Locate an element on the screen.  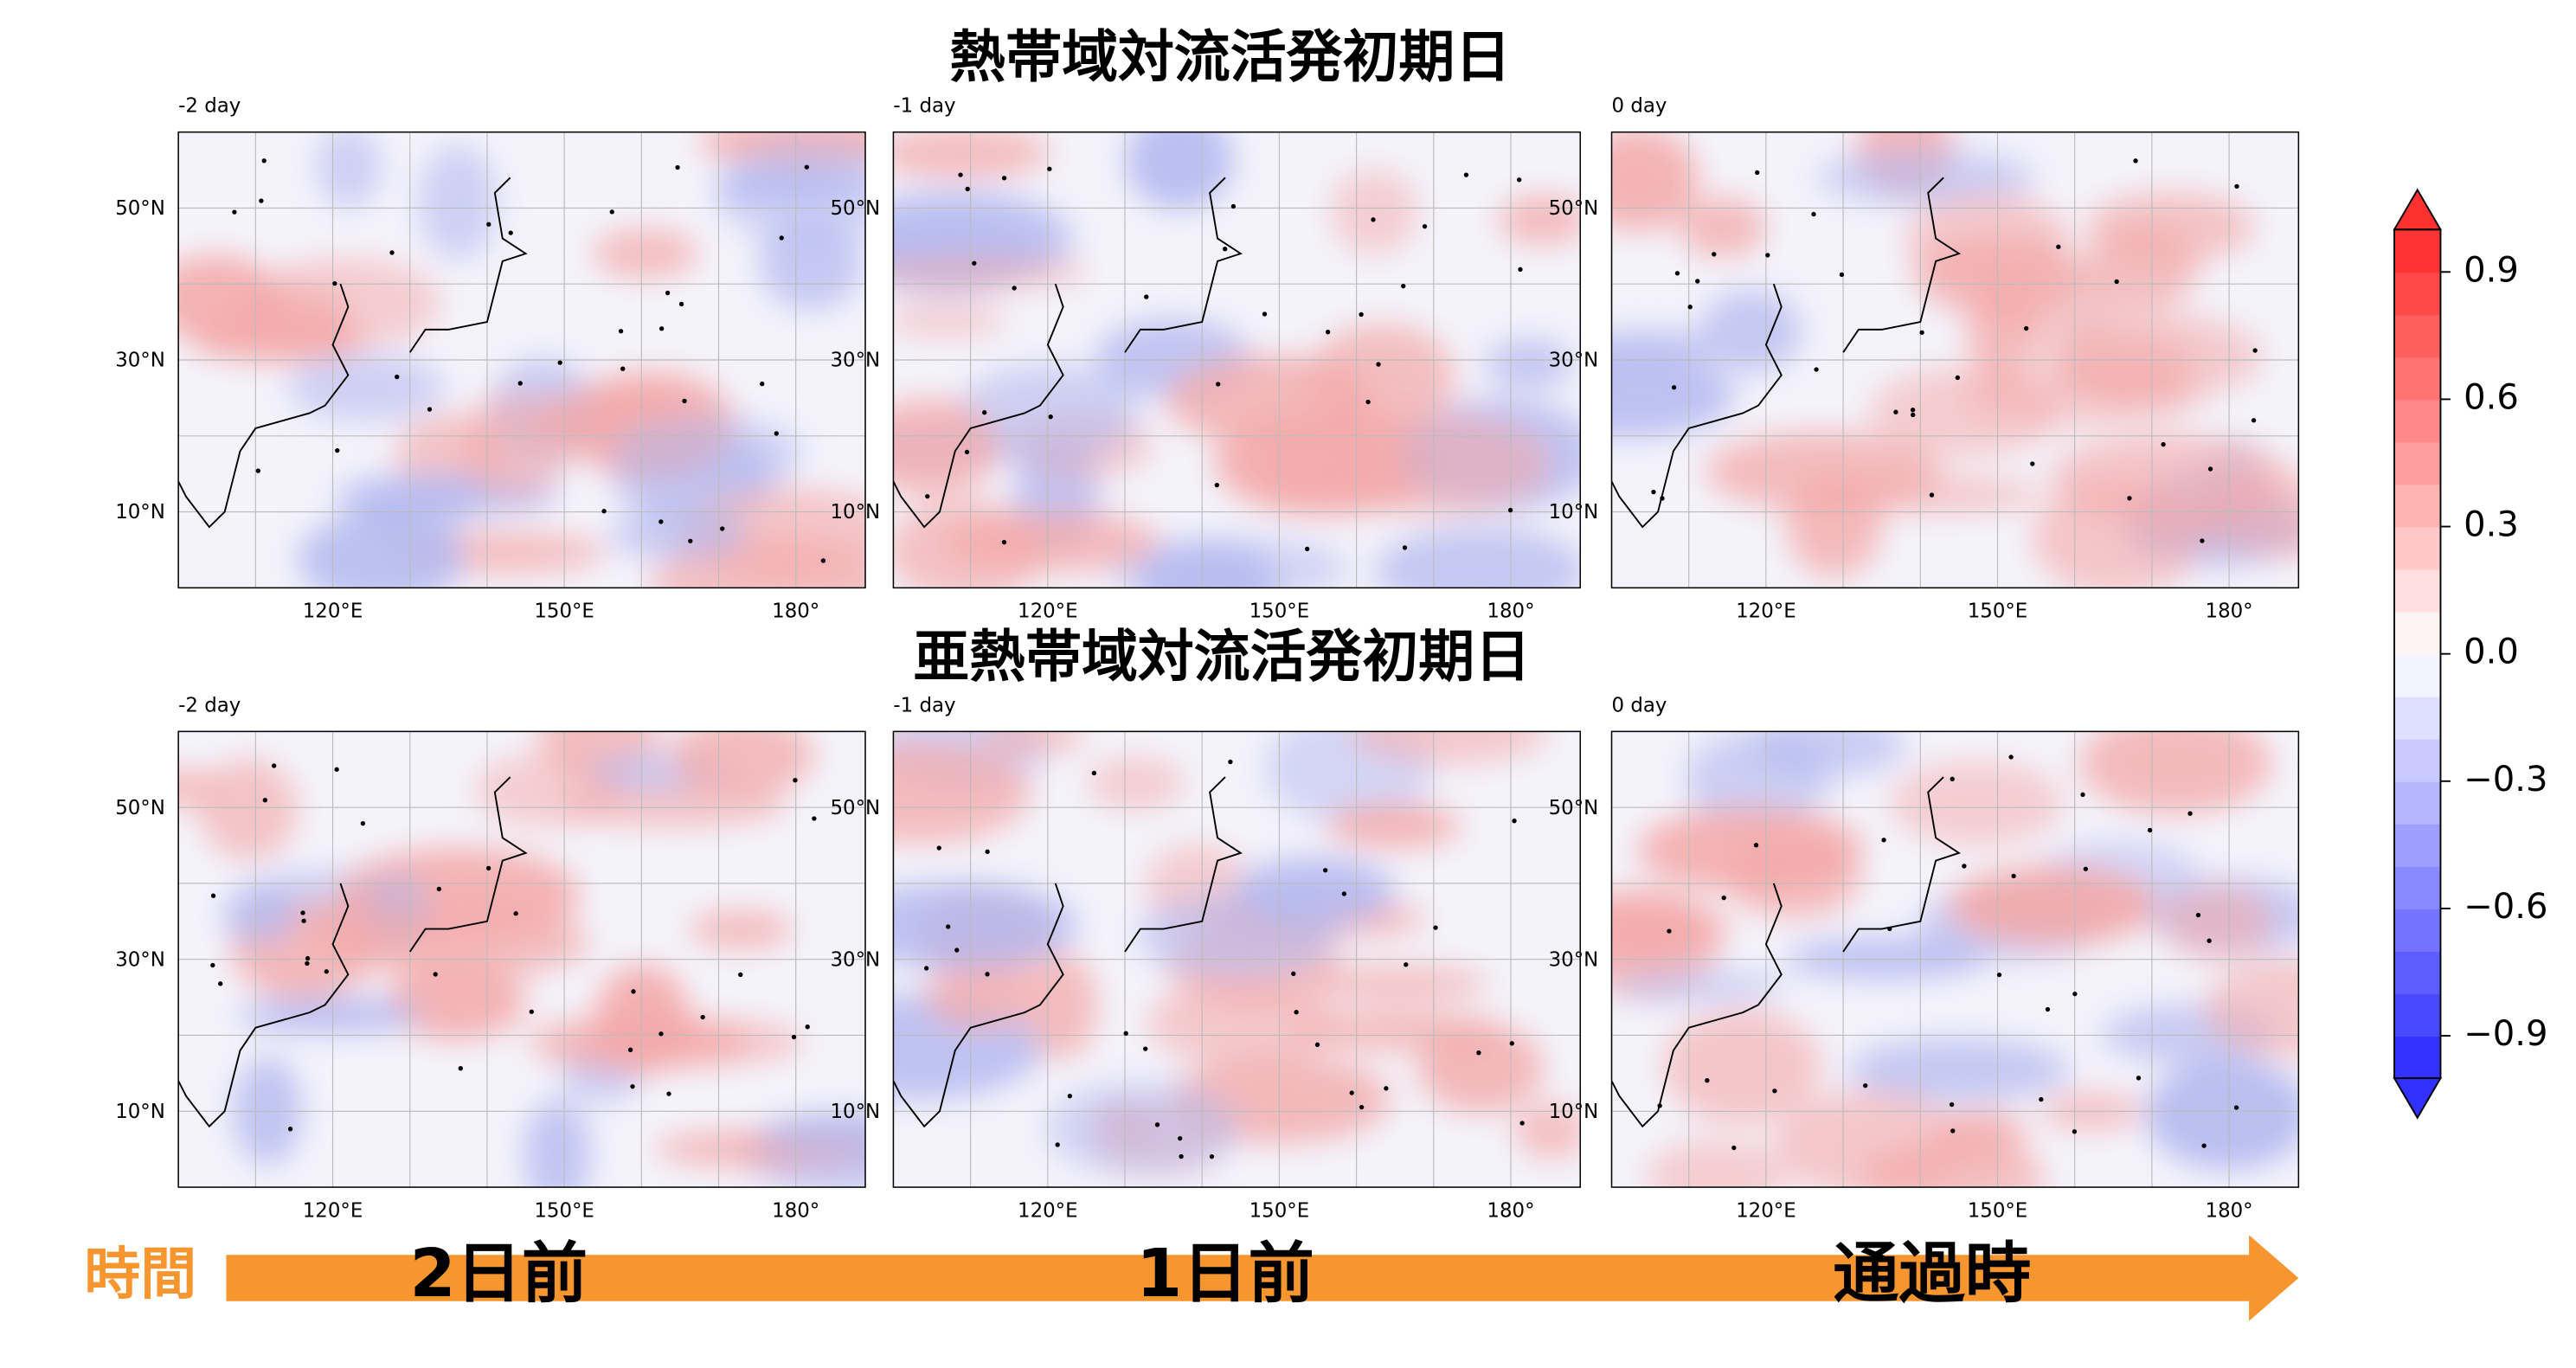
colorbar-tick-label: 0.9 is located at coordinates (2492, 270).